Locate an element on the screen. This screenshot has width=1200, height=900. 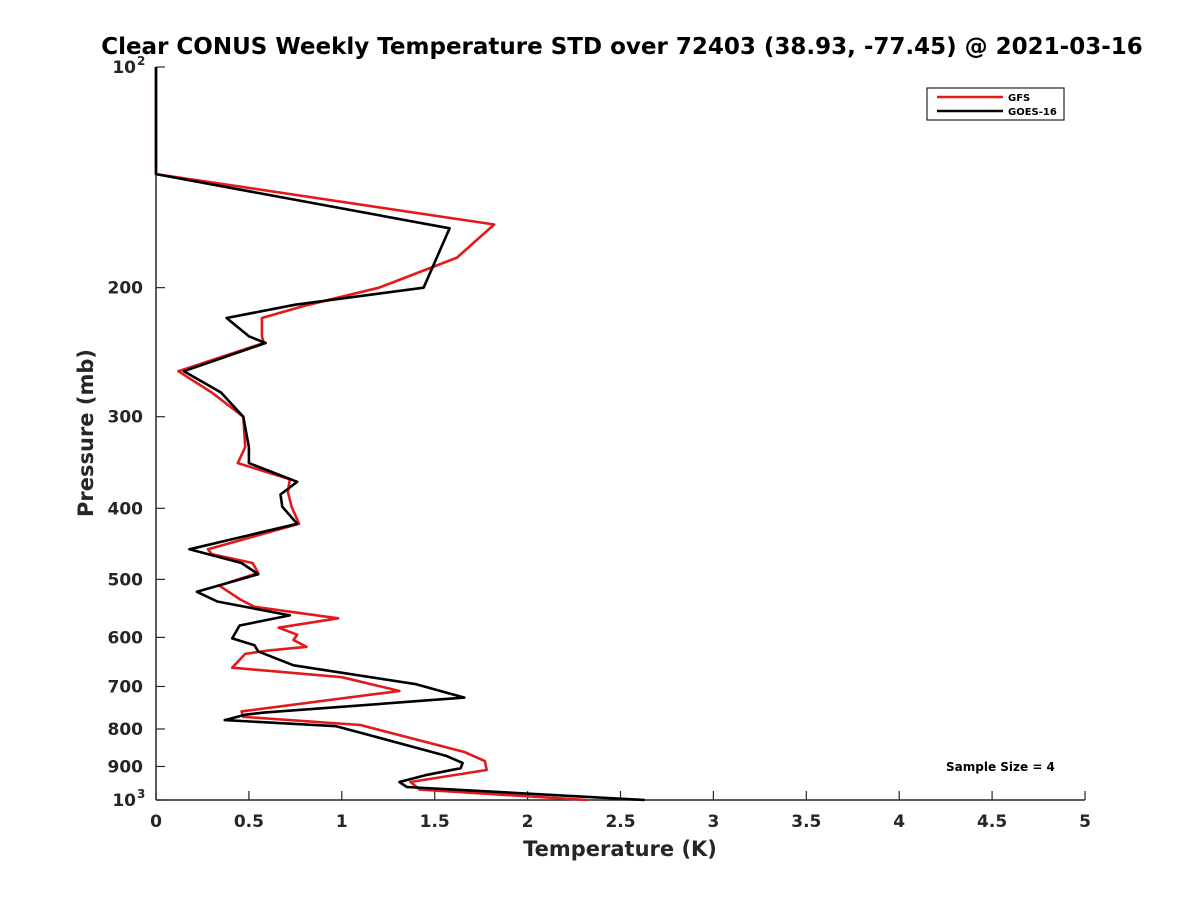
sample-size-annotation: Sample Size = 4 is located at coordinates (1000, 767).